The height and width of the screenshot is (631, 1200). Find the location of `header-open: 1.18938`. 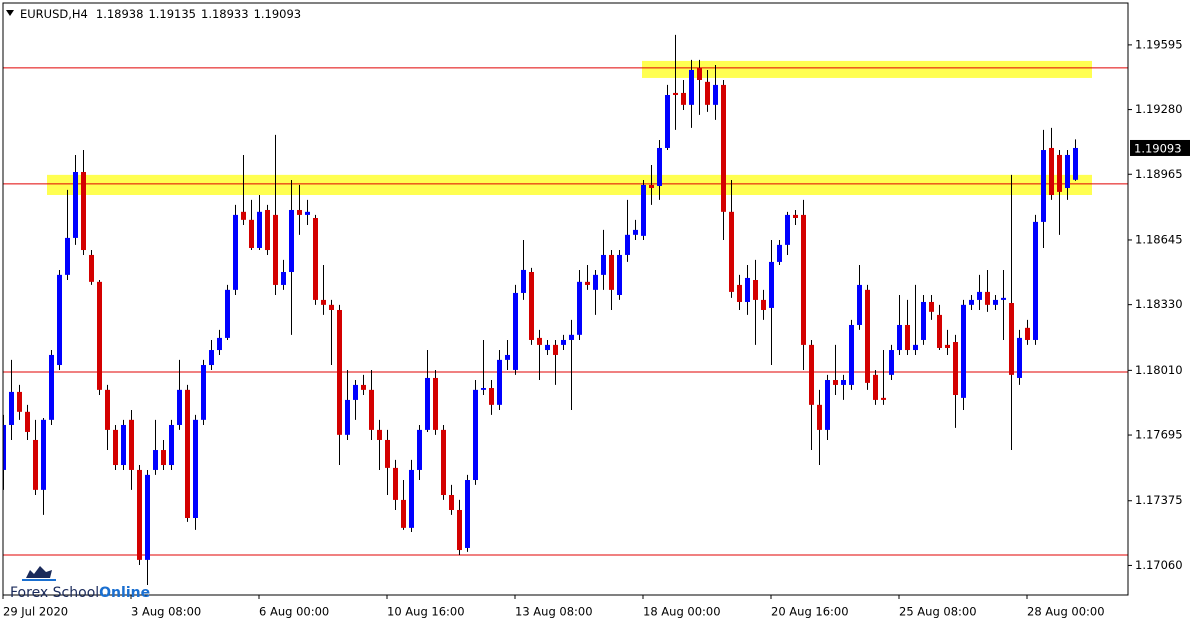

header-open: 1.18938 is located at coordinates (120, 14).